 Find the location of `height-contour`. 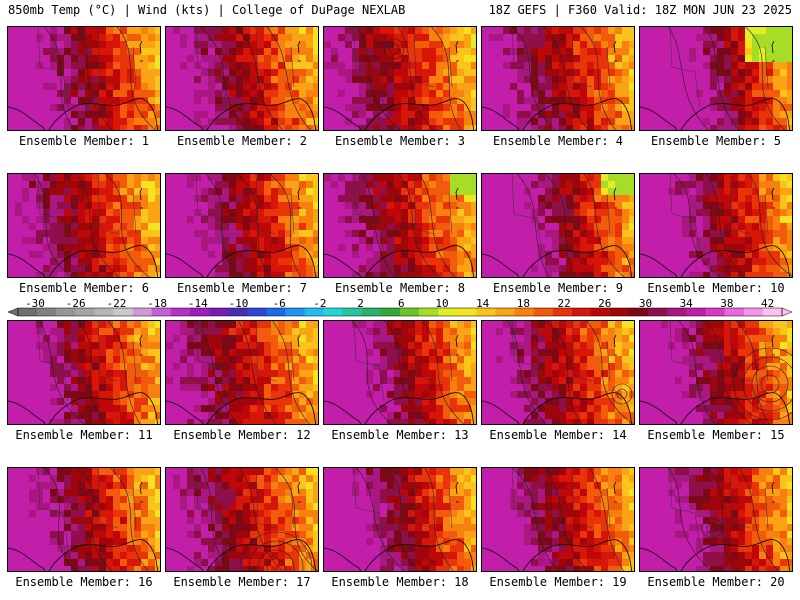

height-contour is located at coordinates (443, 372).